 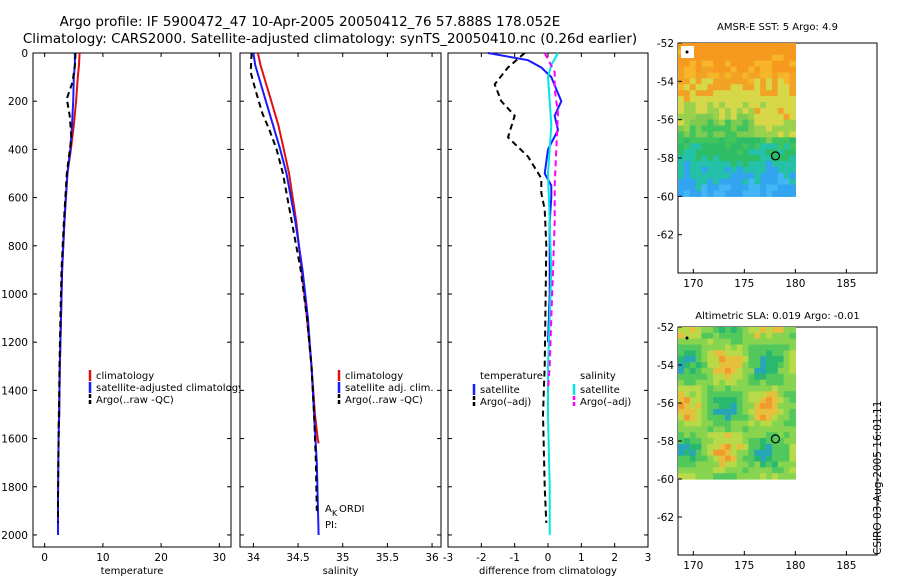 I want to click on difference-xtick-label: -2, so click(x=481, y=558).